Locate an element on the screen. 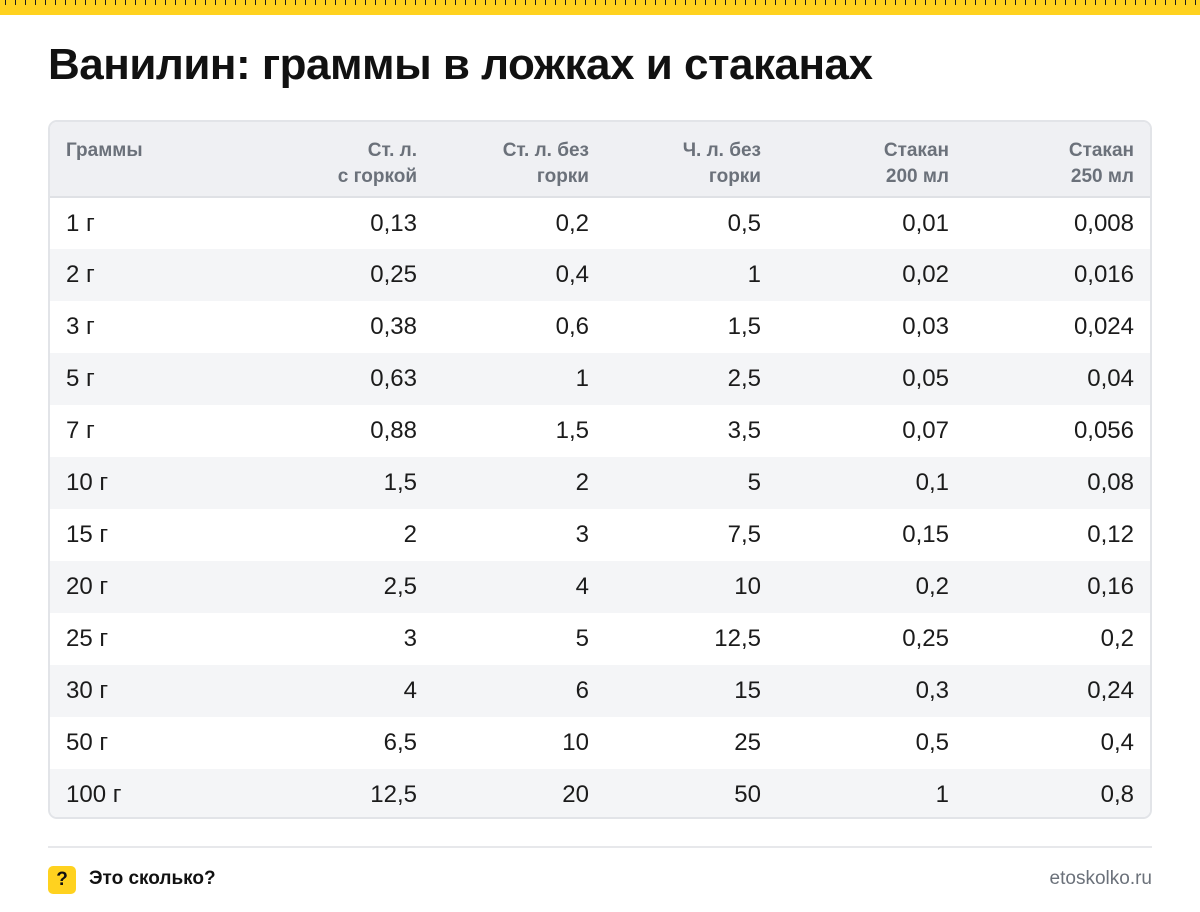  measure-cell: 0,03 is located at coordinates (925, 326).